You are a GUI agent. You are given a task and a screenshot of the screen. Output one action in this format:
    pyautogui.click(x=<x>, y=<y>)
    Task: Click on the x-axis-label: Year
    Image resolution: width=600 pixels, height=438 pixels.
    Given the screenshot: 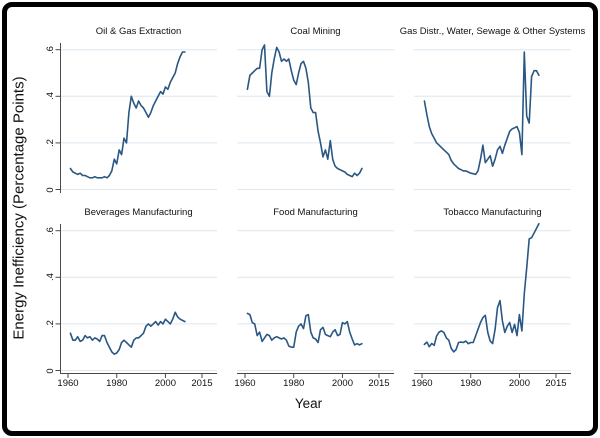 What is the action you would take?
    pyautogui.click(x=308, y=403)
    